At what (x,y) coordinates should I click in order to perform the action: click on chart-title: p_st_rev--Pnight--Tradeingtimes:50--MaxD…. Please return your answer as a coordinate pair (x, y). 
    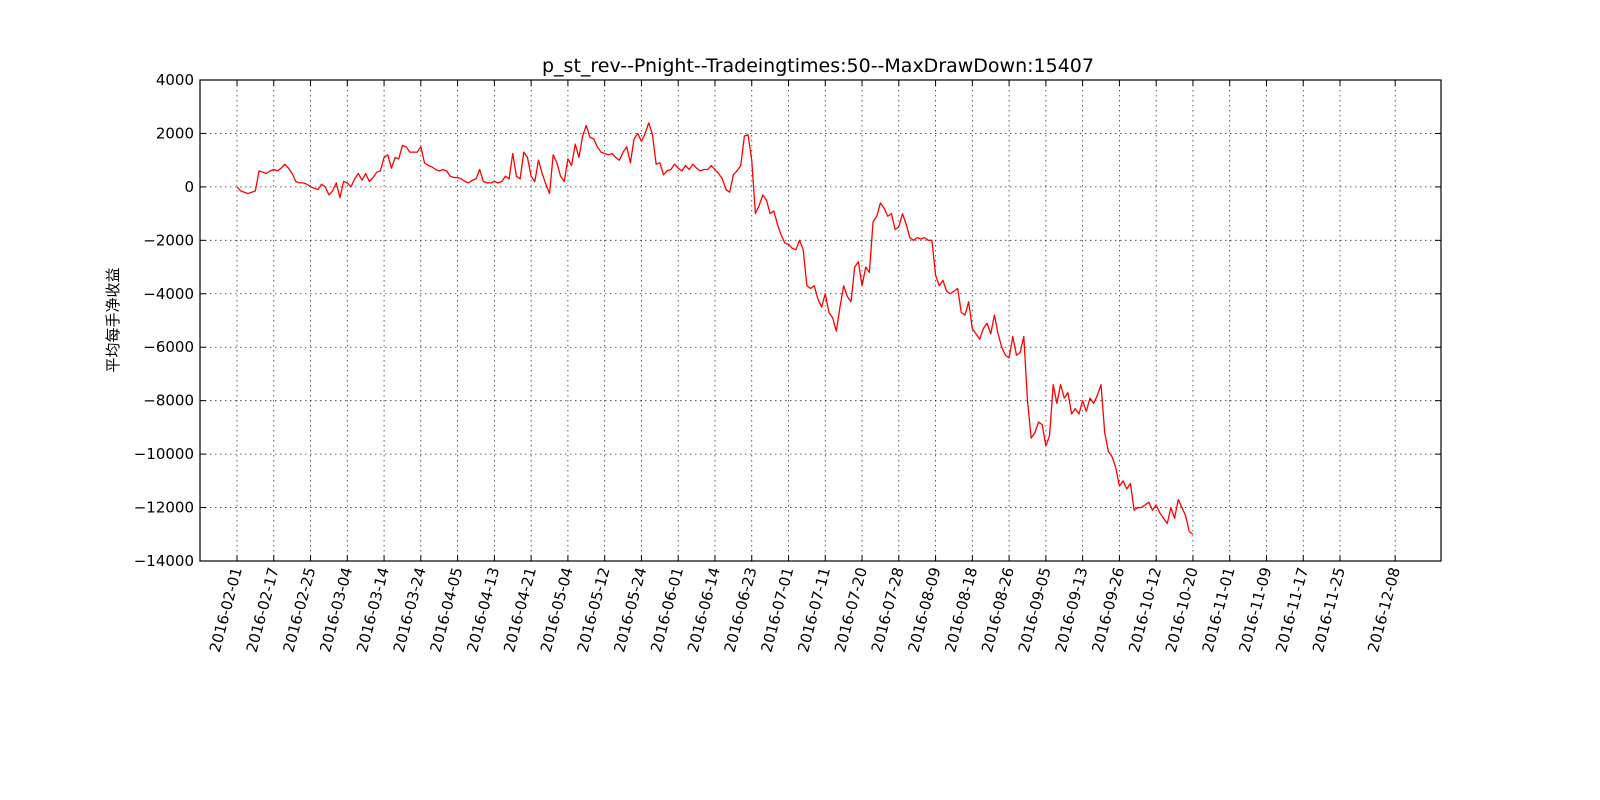
    Looking at the image, I should click on (818, 66).